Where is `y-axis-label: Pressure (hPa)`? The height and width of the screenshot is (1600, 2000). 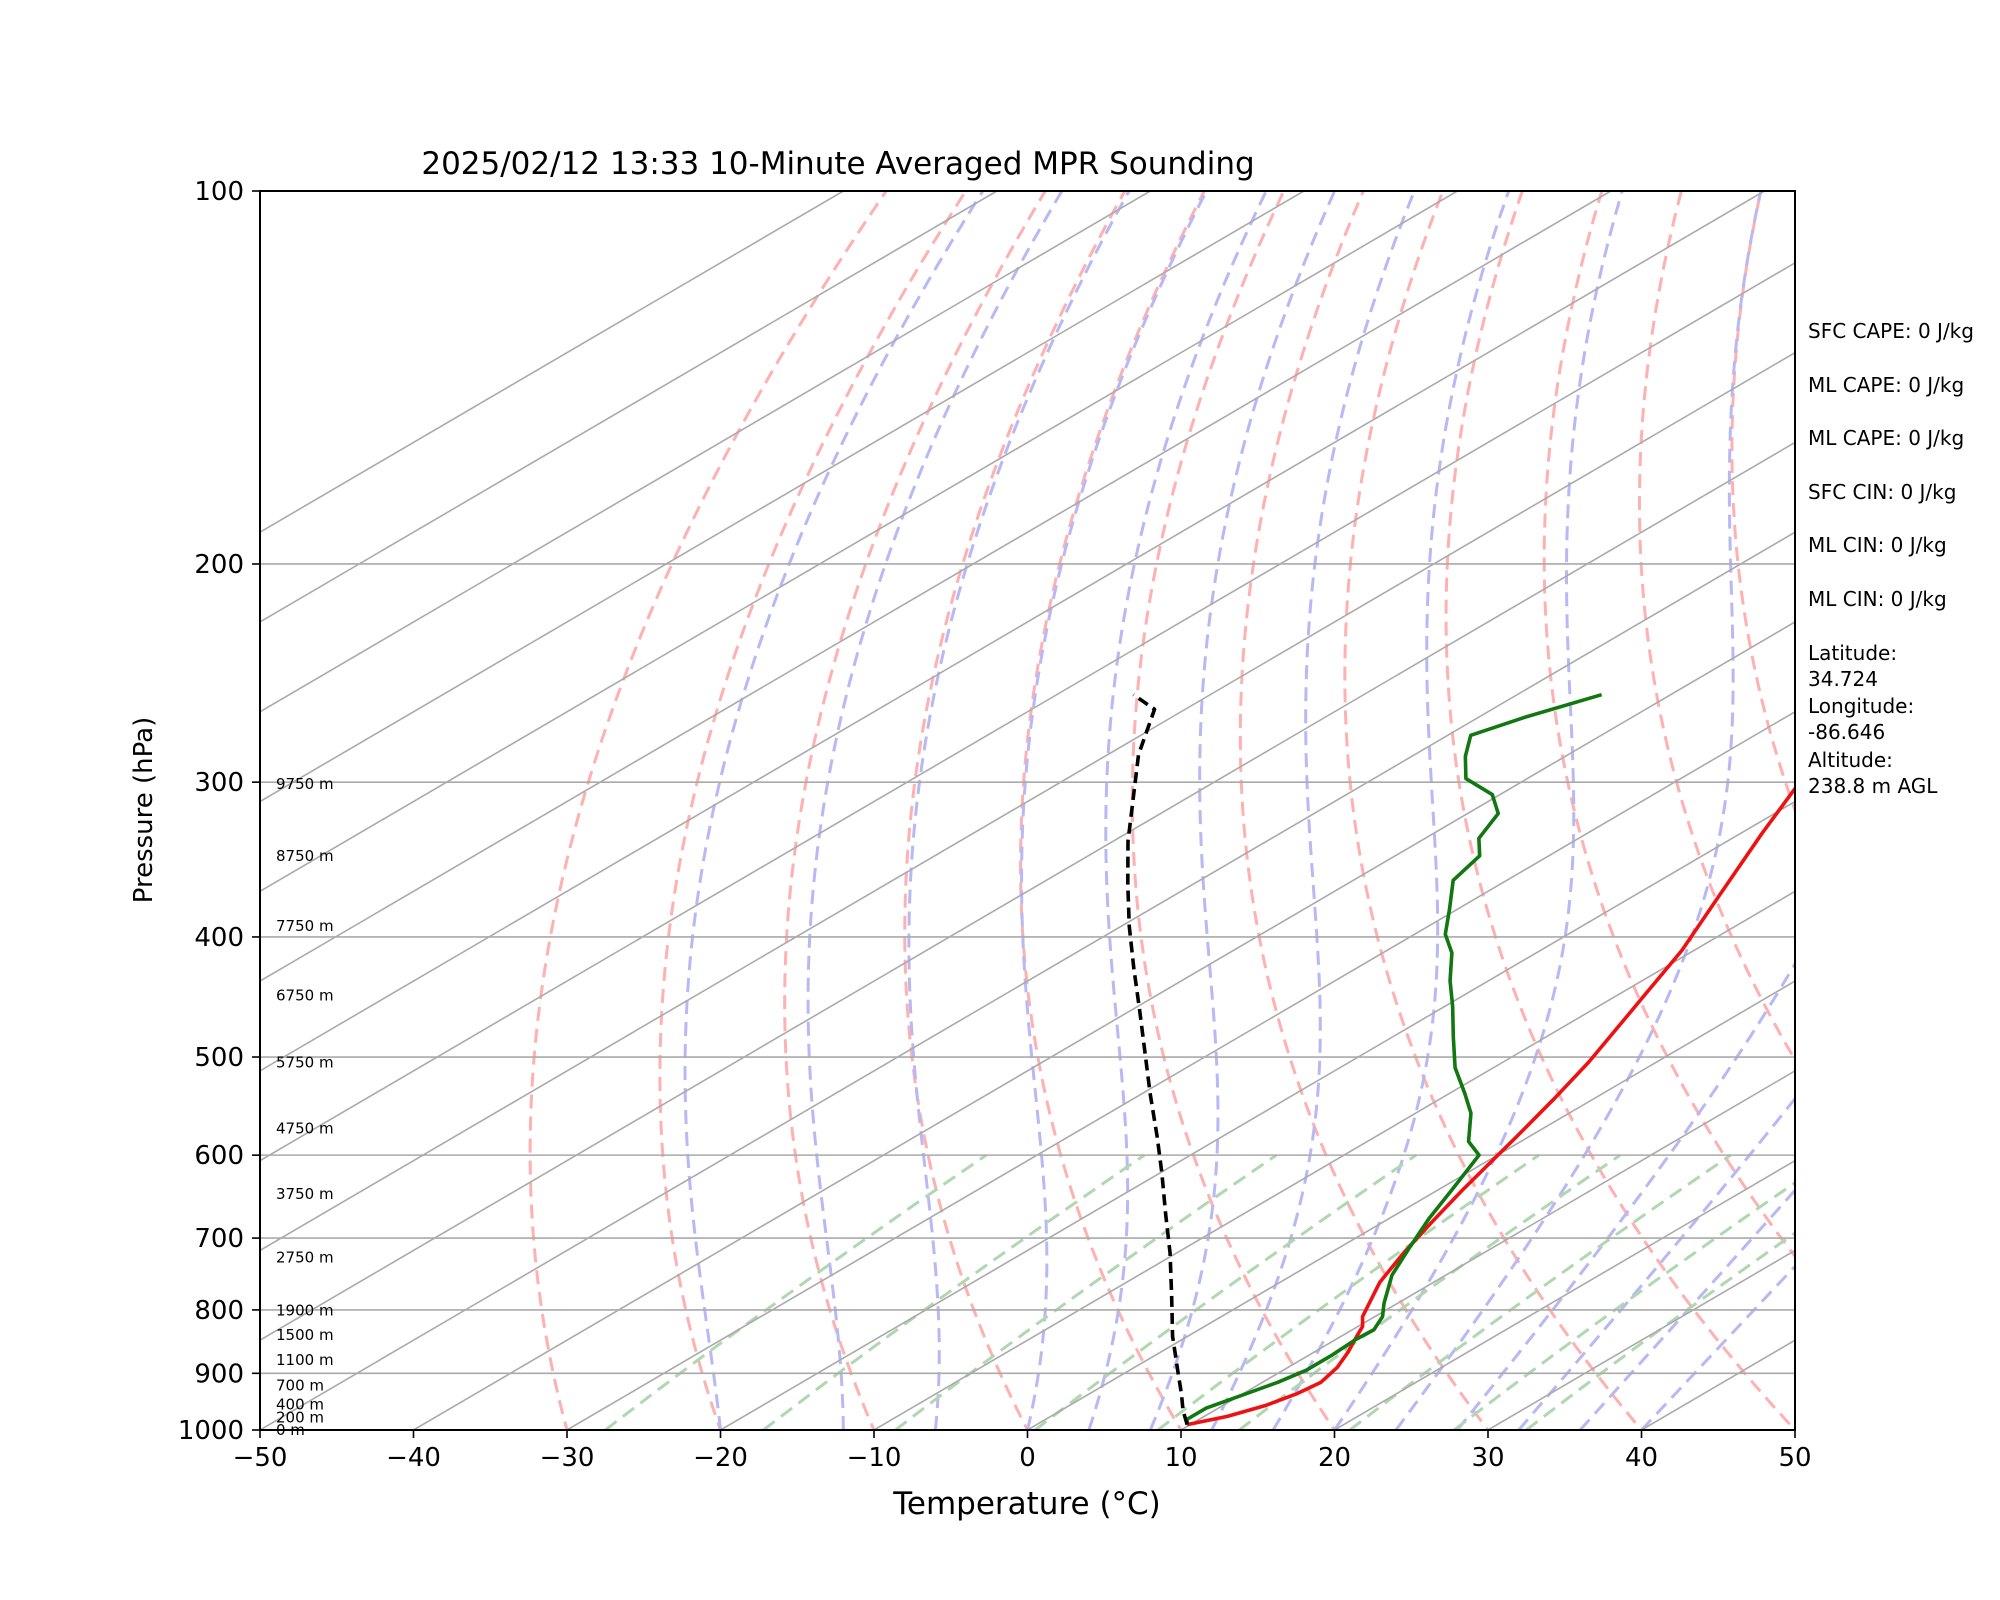
y-axis-label: Pressure (hPa) is located at coordinates (144, 810).